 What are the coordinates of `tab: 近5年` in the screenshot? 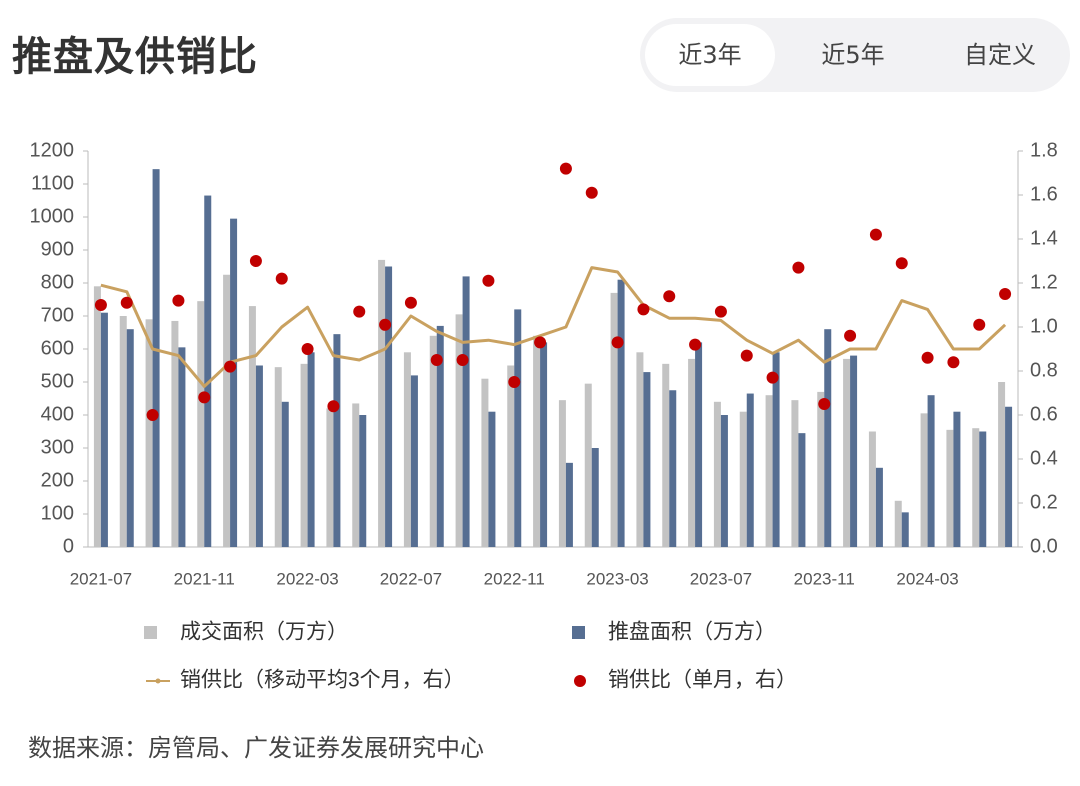 It's located at (853, 55).